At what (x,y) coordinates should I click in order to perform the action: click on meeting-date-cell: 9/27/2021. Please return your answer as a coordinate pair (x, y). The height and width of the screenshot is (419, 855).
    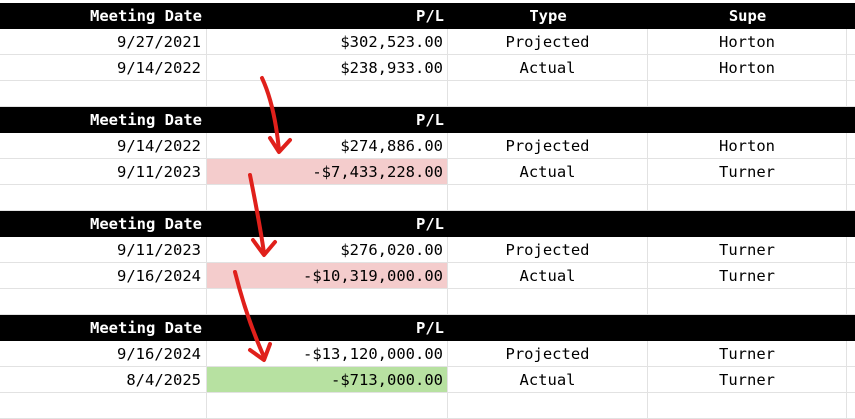
    Looking at the image, I should click on (103, 41).